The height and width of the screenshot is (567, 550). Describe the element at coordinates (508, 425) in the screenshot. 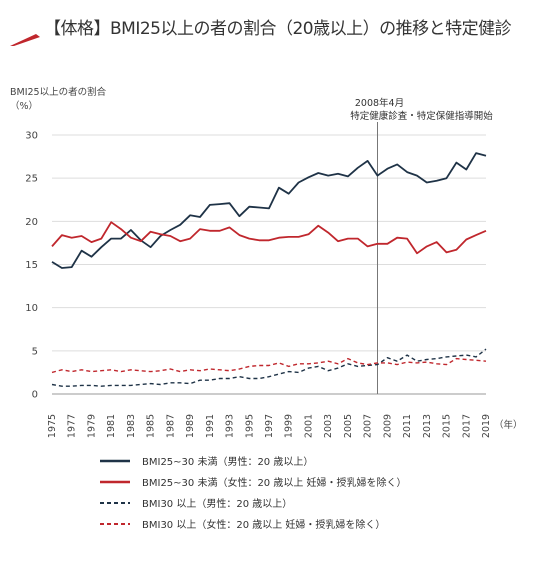

I see `x-axis-unit: （年）` at that location.